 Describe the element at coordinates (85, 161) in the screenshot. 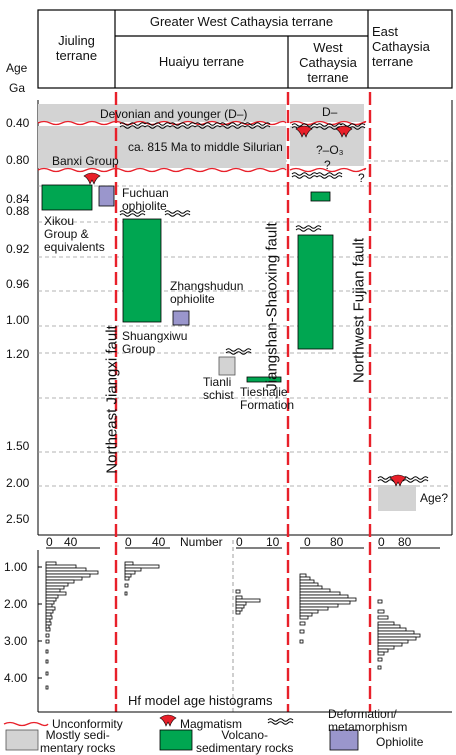

I see `banxi-label: Banxi Group` at that location.